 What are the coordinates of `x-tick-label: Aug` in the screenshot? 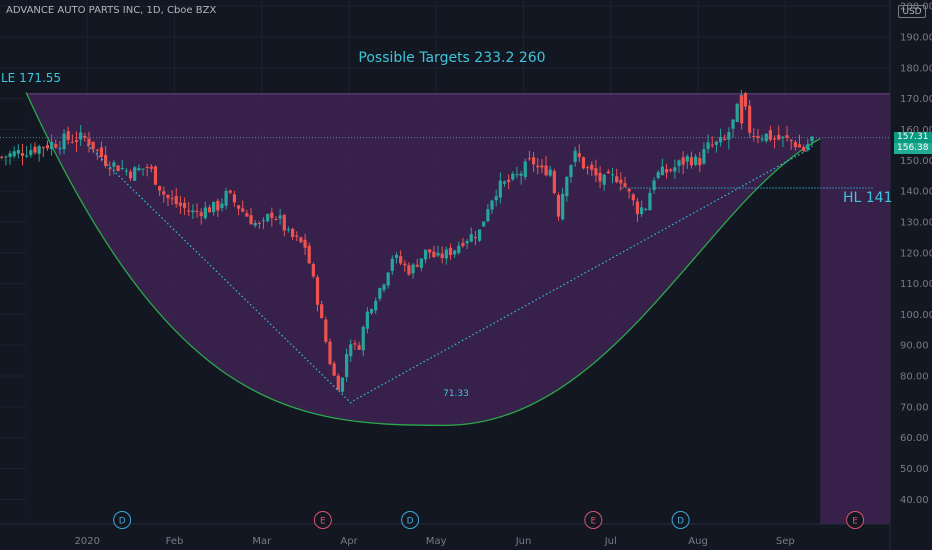 It's located at (698, 541).